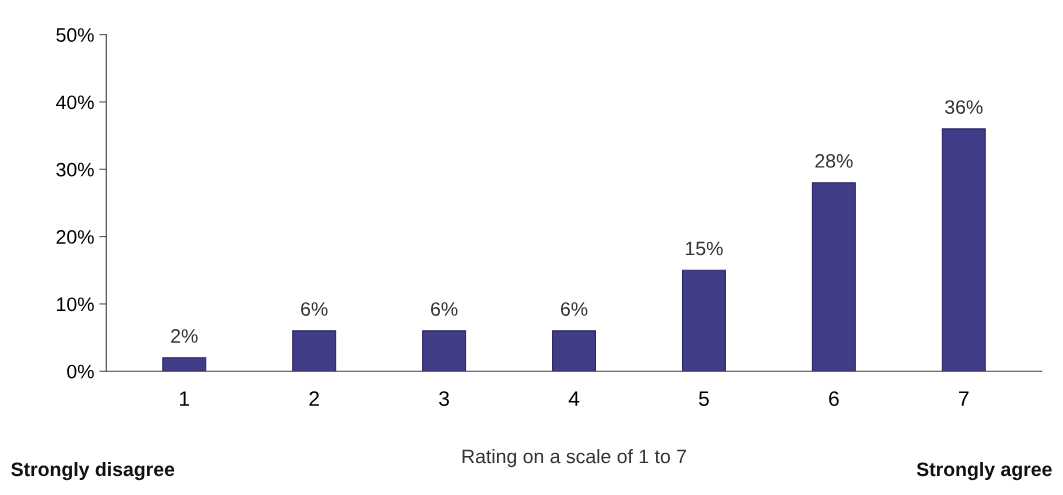 The image size is (1063, 495). I want to click on data-label: 28%, so click(834, 161).